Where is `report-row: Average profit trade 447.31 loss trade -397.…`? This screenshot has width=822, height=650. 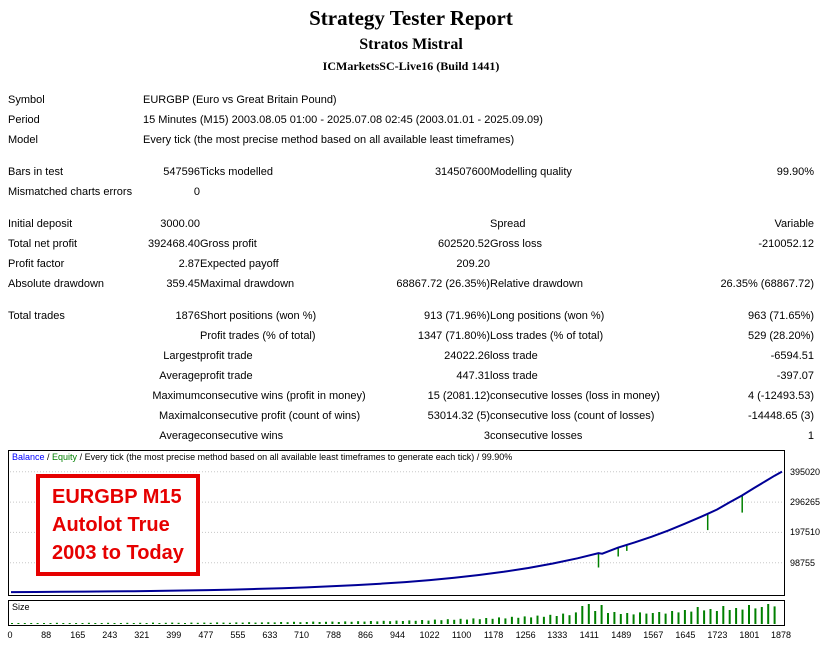
report-row: Average profit trade 447.31 loss trade -397.… is located at coordinates (411, 376).